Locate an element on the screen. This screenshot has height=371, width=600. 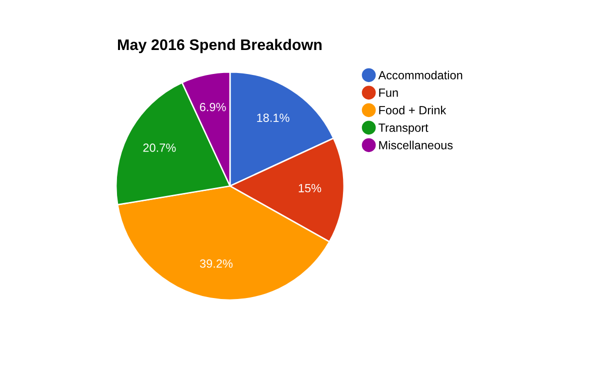
chart-title: May 2016 Spend Breakdown is located at coordinates (220, 46).